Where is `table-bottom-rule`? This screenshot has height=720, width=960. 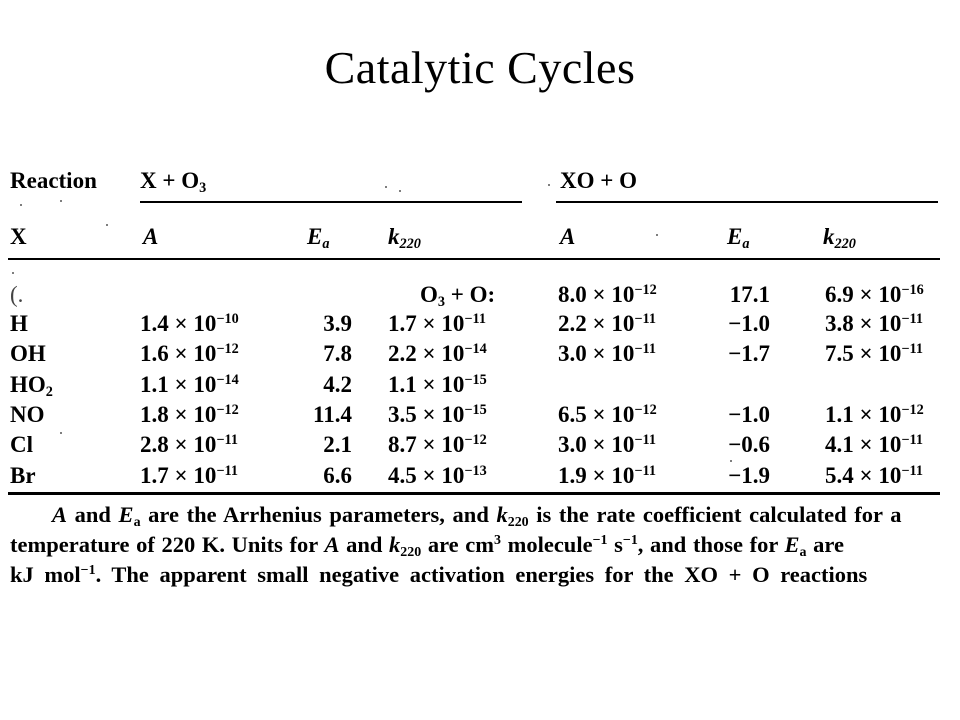 table-bottom-rule is located at coordinates (474, 493).